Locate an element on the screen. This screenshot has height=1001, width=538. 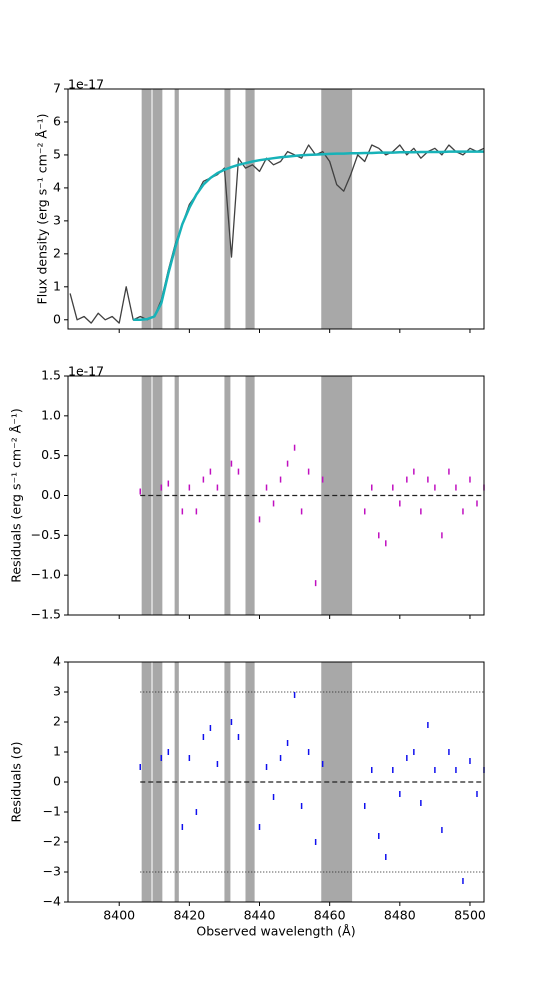
x-tick-label: 8460 is located at coordinates (330, 915).